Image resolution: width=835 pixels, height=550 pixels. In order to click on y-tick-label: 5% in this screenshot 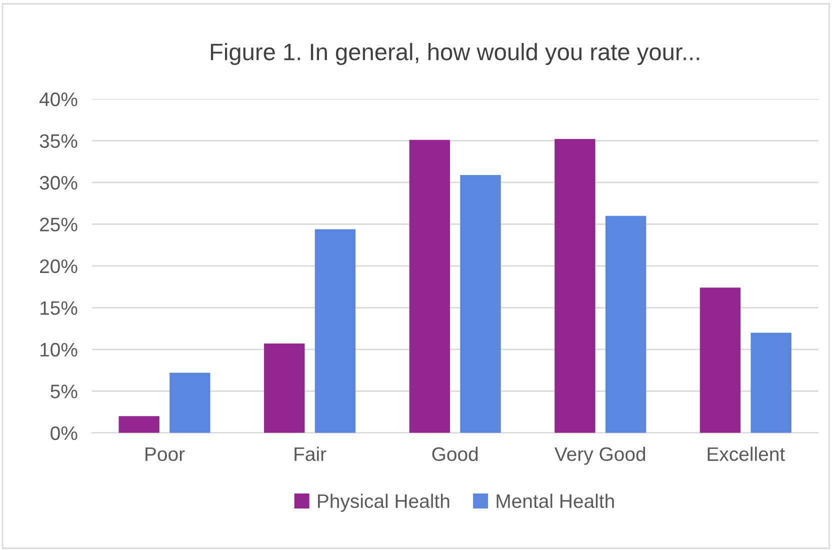, I will do `click(64, 391)`.